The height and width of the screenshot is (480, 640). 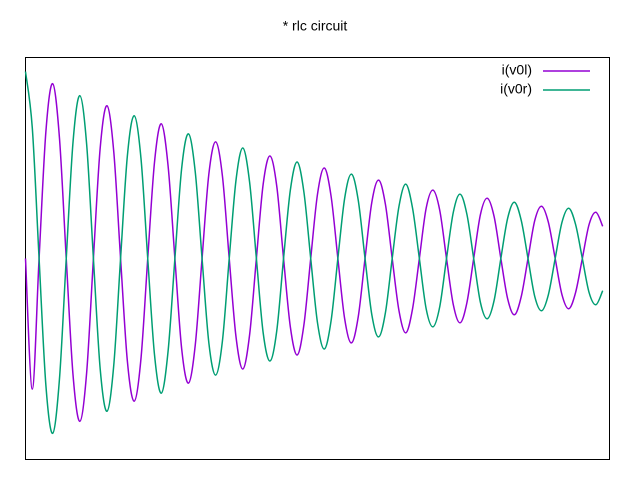 What do you see at coordinates (517, 70) in the screenshot?
I see `legend-label: i(v0l)` at bounding box center [517, 70].